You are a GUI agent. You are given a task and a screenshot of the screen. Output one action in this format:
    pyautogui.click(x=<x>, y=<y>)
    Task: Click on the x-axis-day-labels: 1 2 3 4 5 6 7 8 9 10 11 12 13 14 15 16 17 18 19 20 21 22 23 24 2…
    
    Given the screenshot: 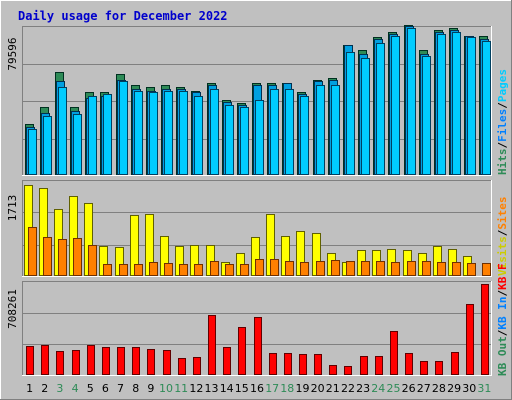 What is the action you would take?
    pyautogui.click(x=258, y=388)
    